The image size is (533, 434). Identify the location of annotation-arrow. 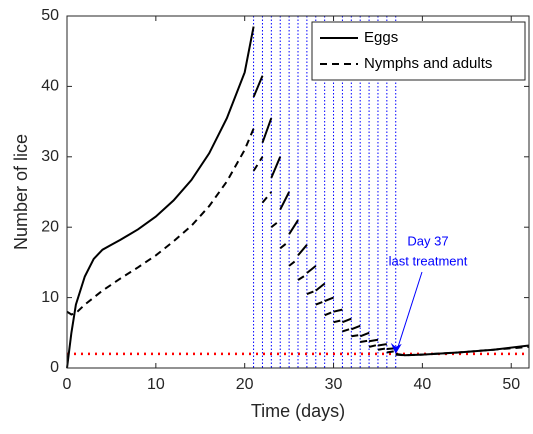
(409, 311).